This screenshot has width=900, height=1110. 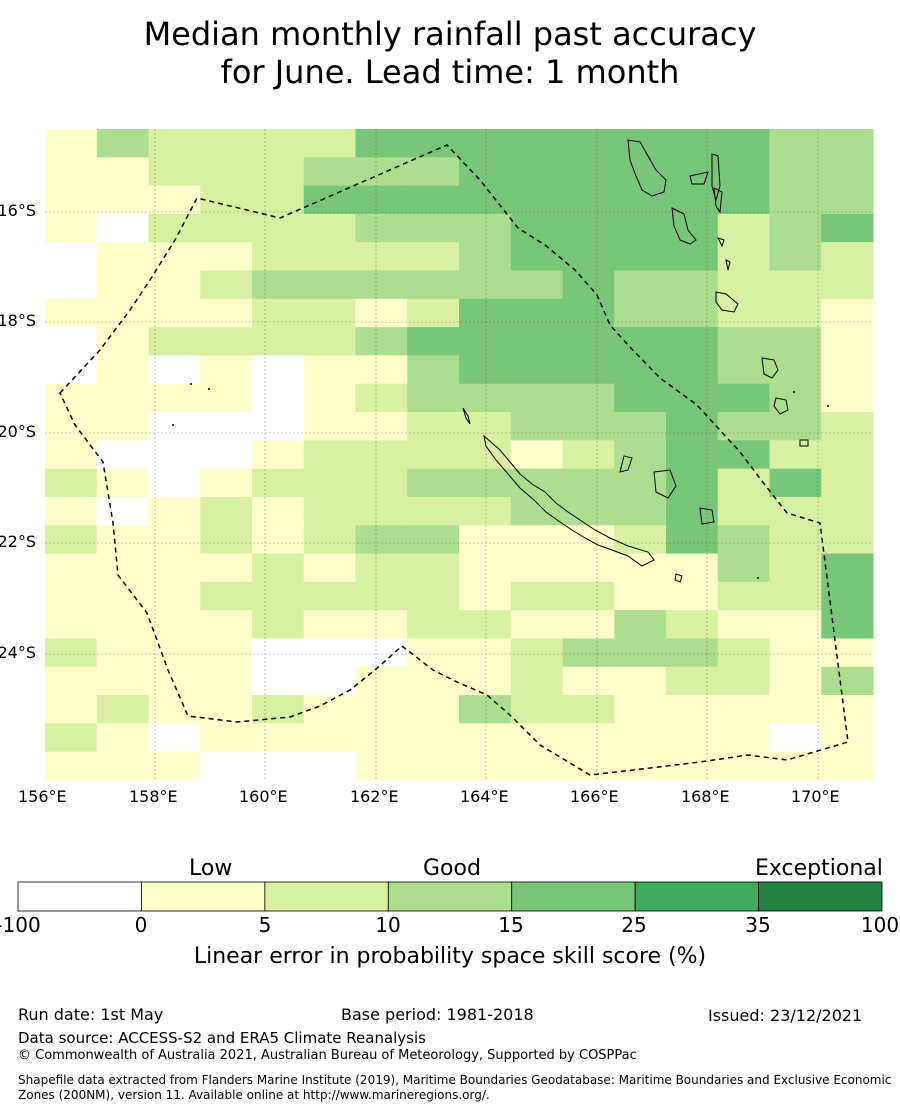 What do you see at coordinates (665, 484) in the screenshot?
I see `lifou-coastline` at bounding box center [665, 484].